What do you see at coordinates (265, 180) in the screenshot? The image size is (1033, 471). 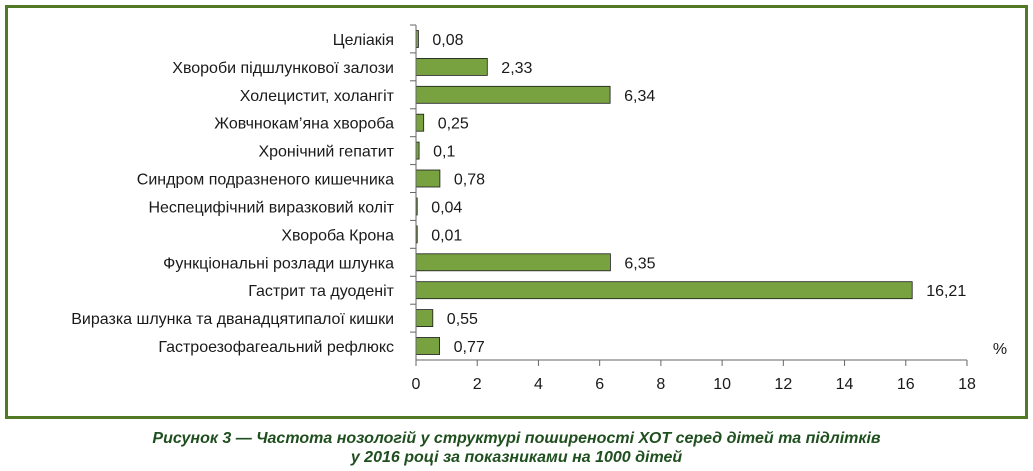 I see `category-label: Синдром подразненого кишечника` at bounding box center [265, 180].